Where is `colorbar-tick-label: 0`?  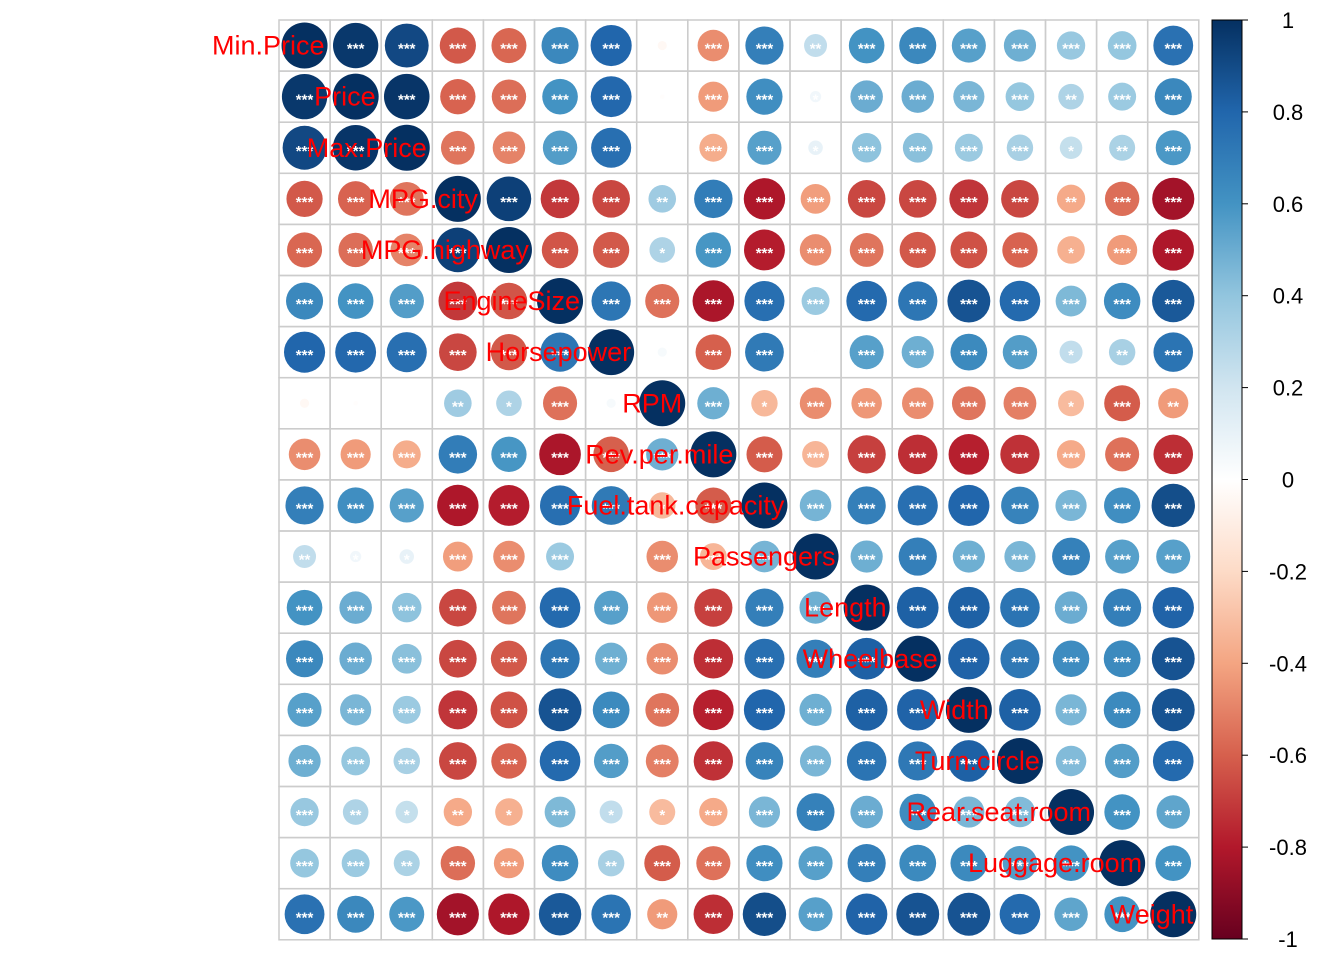
colorbar-tick-label: 0 is located at coordinates (1288, 480).